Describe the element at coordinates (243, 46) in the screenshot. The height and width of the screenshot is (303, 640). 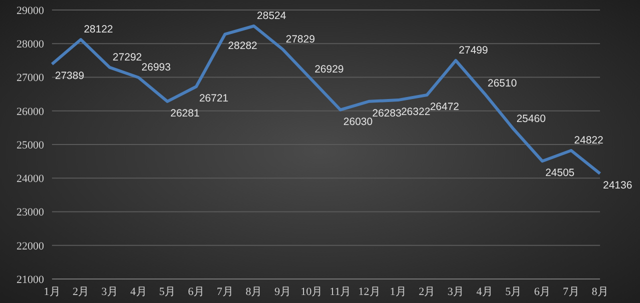
I see `data-label: 28282` at that location.